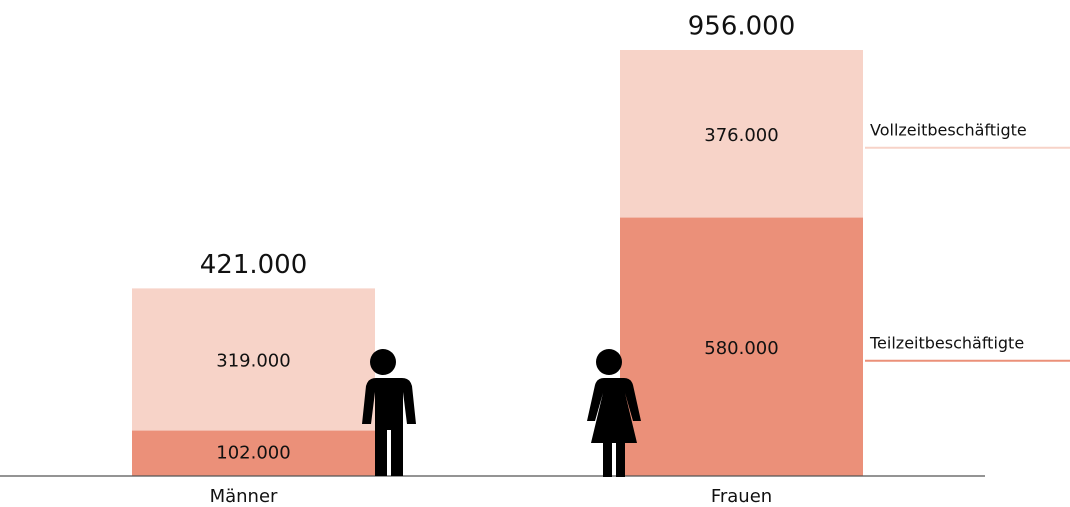 The image size is (1070, 507). Describe the element at coordinates (742, 27) in the screenshot. I see `total-label: 956.000` at that location.